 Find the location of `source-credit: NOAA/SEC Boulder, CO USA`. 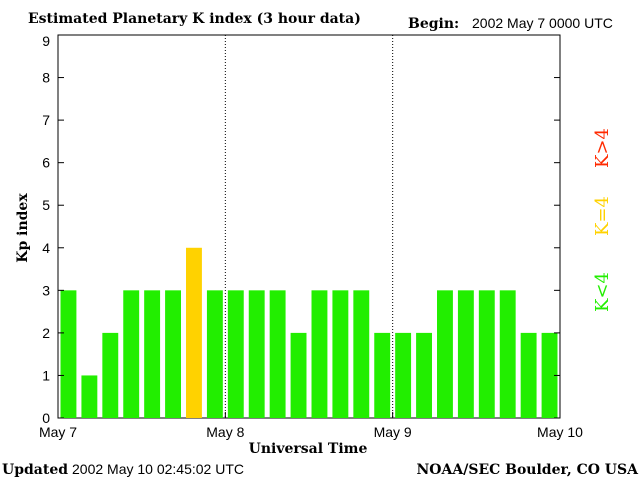

source-credit: NOAA/SEC Boulder, CO USA is located at coordinates (528, 470).